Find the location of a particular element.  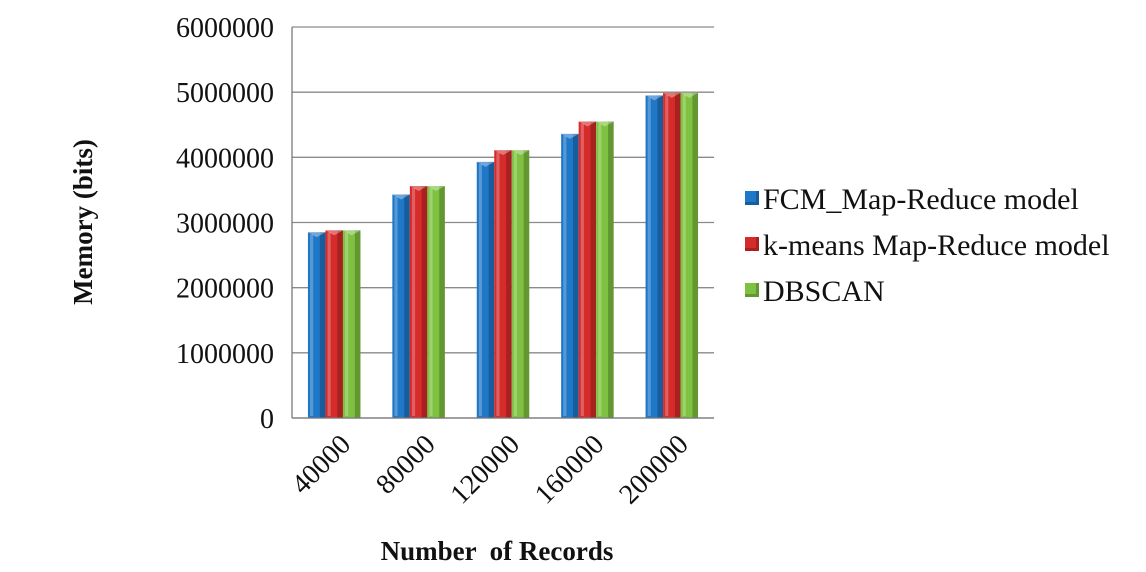

legend-item-kmeans: k-means Map-Reduce model is located at coordinates (935, 246).